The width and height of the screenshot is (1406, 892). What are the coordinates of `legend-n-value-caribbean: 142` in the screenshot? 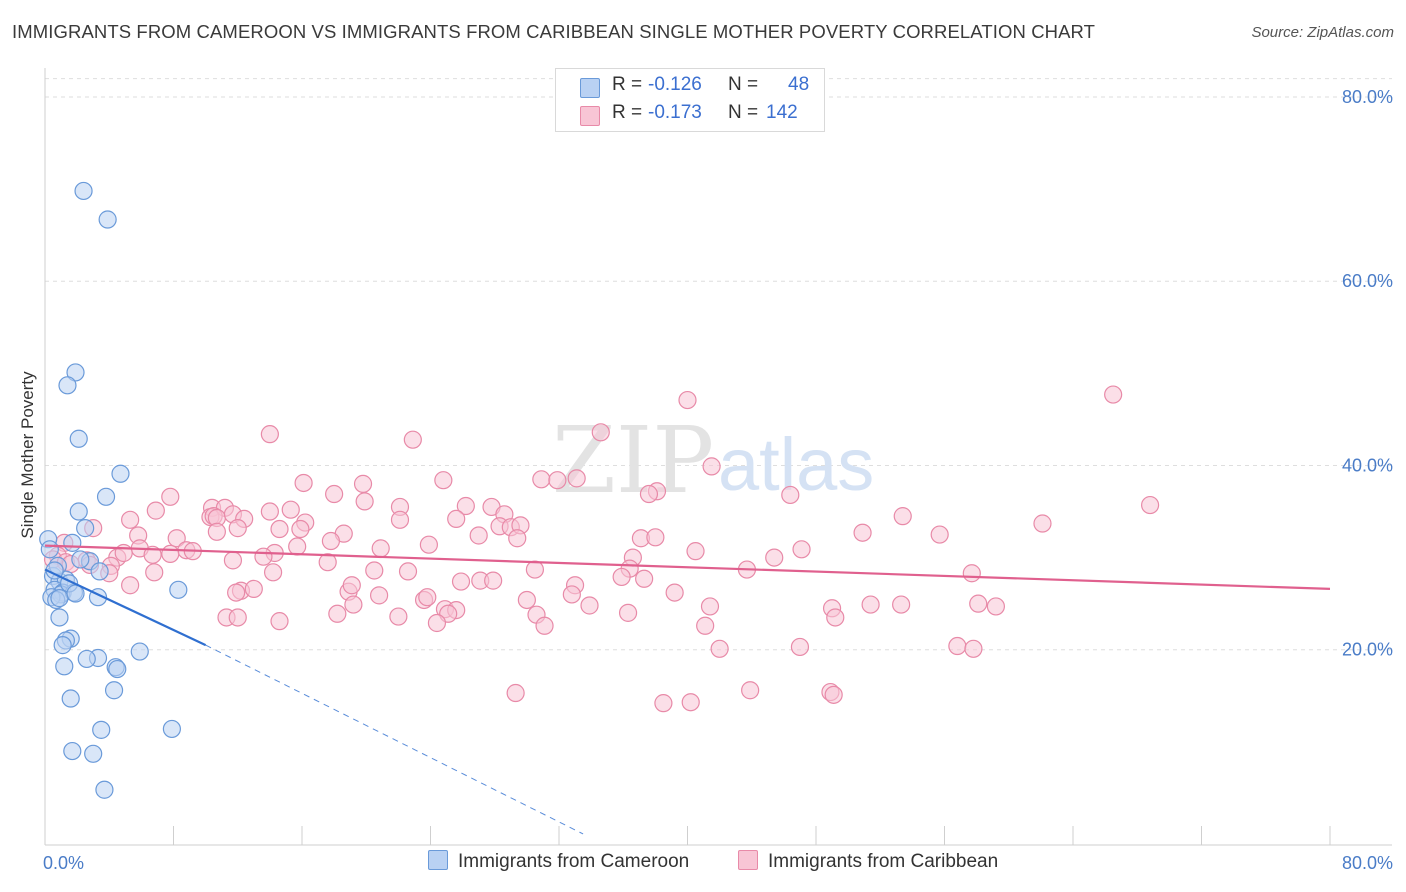 It's located at (782, 112).